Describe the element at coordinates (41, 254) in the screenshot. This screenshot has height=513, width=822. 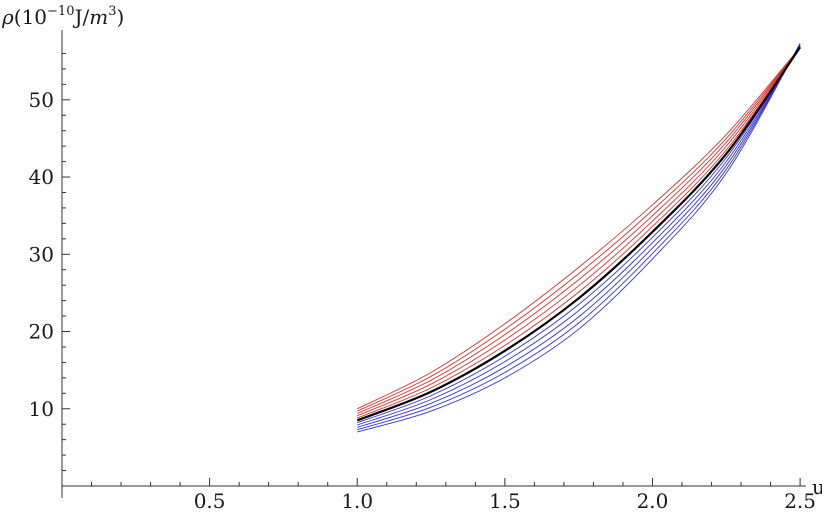
I see `y-tick-label: 30` at that location.